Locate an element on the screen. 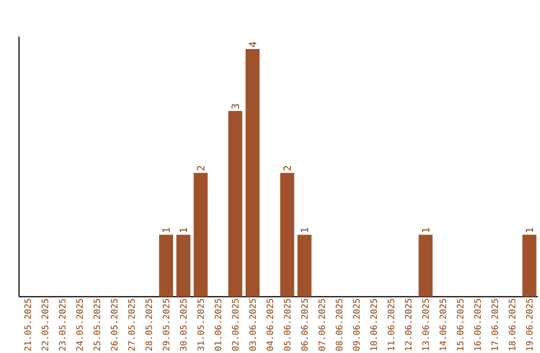 This screenshot has height=353, width=540. x-tick-label: 28.05.2025 is located at coordinates (148, 325).